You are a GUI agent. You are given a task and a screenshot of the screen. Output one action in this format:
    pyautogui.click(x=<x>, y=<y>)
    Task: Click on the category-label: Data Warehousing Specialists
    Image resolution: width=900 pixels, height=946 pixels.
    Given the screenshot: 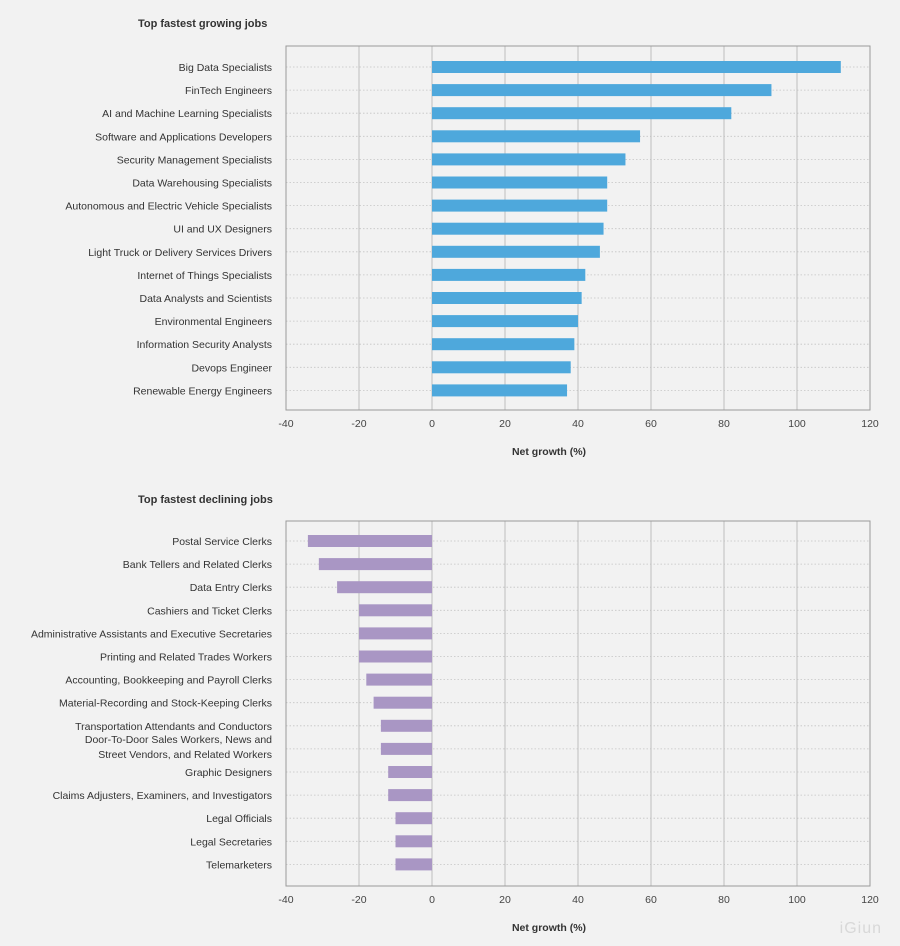 What is the action you would take?
    pyautogui.click(x=202, y=184)
    